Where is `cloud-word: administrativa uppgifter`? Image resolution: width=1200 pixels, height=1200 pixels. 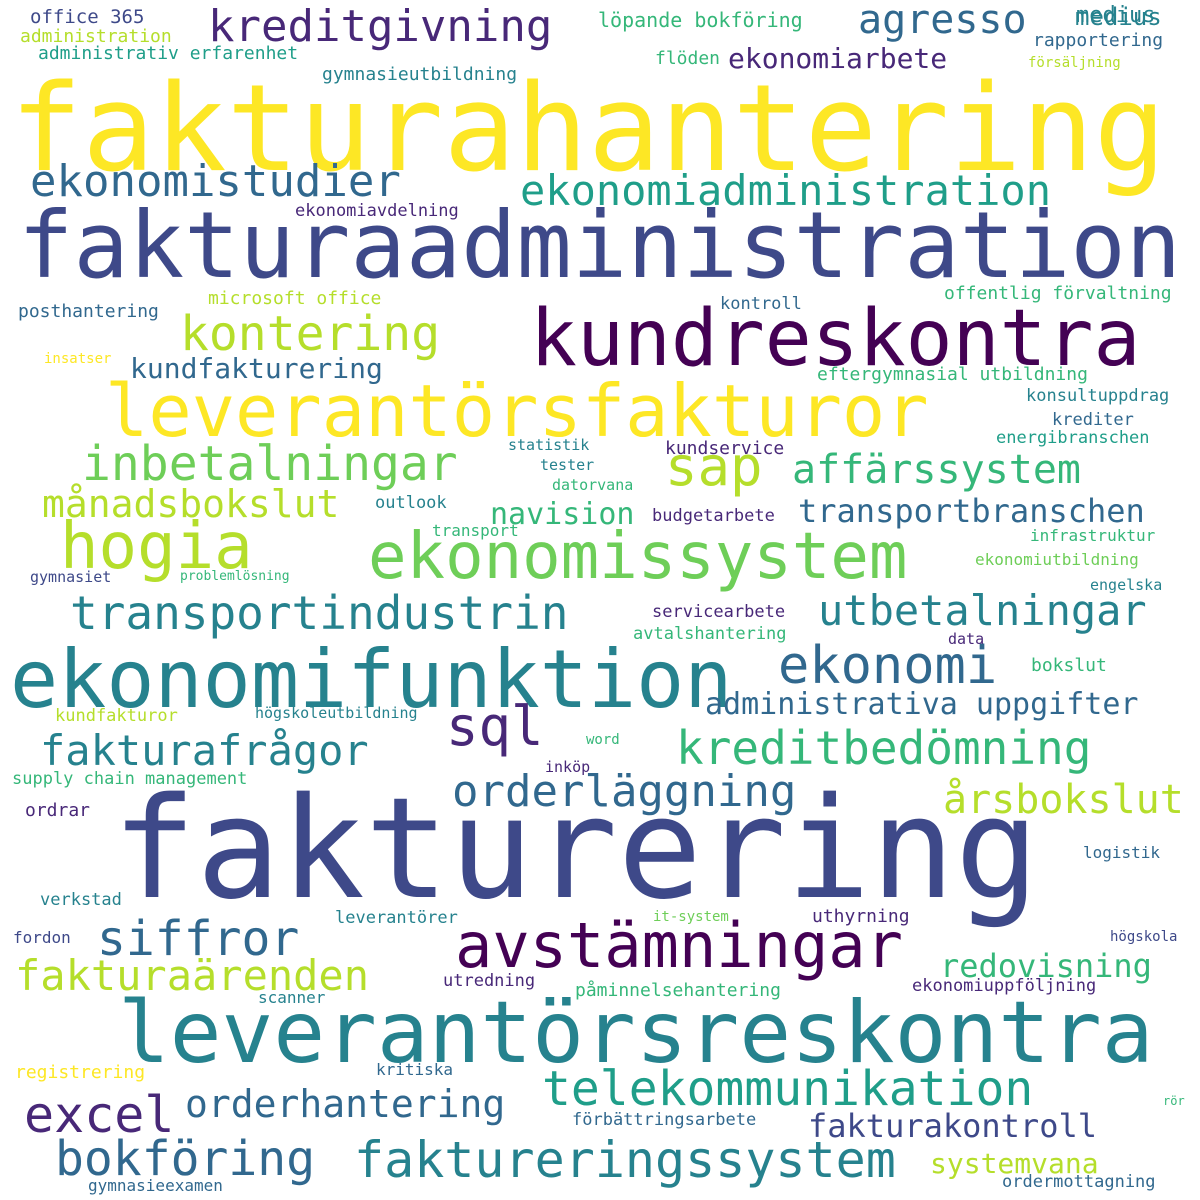
cloud-word: administrativa uppgifter is located at coordinates (922, 704).